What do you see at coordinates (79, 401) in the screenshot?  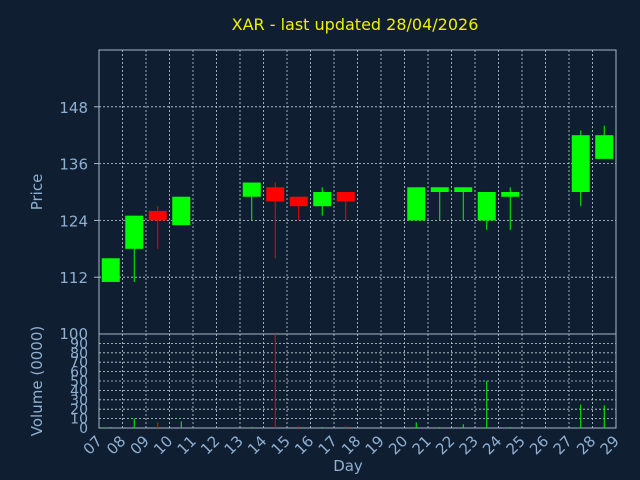 I see `volume-y-tick-label: 30` at bounding box center [79, 401].